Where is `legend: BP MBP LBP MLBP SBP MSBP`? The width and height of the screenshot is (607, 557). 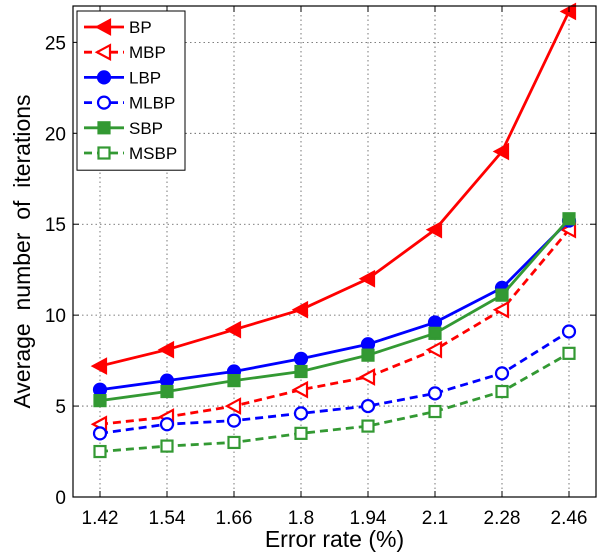
legend: BP MBP LBP MLBP SBP MSBP is located at coordinates (131, 90).